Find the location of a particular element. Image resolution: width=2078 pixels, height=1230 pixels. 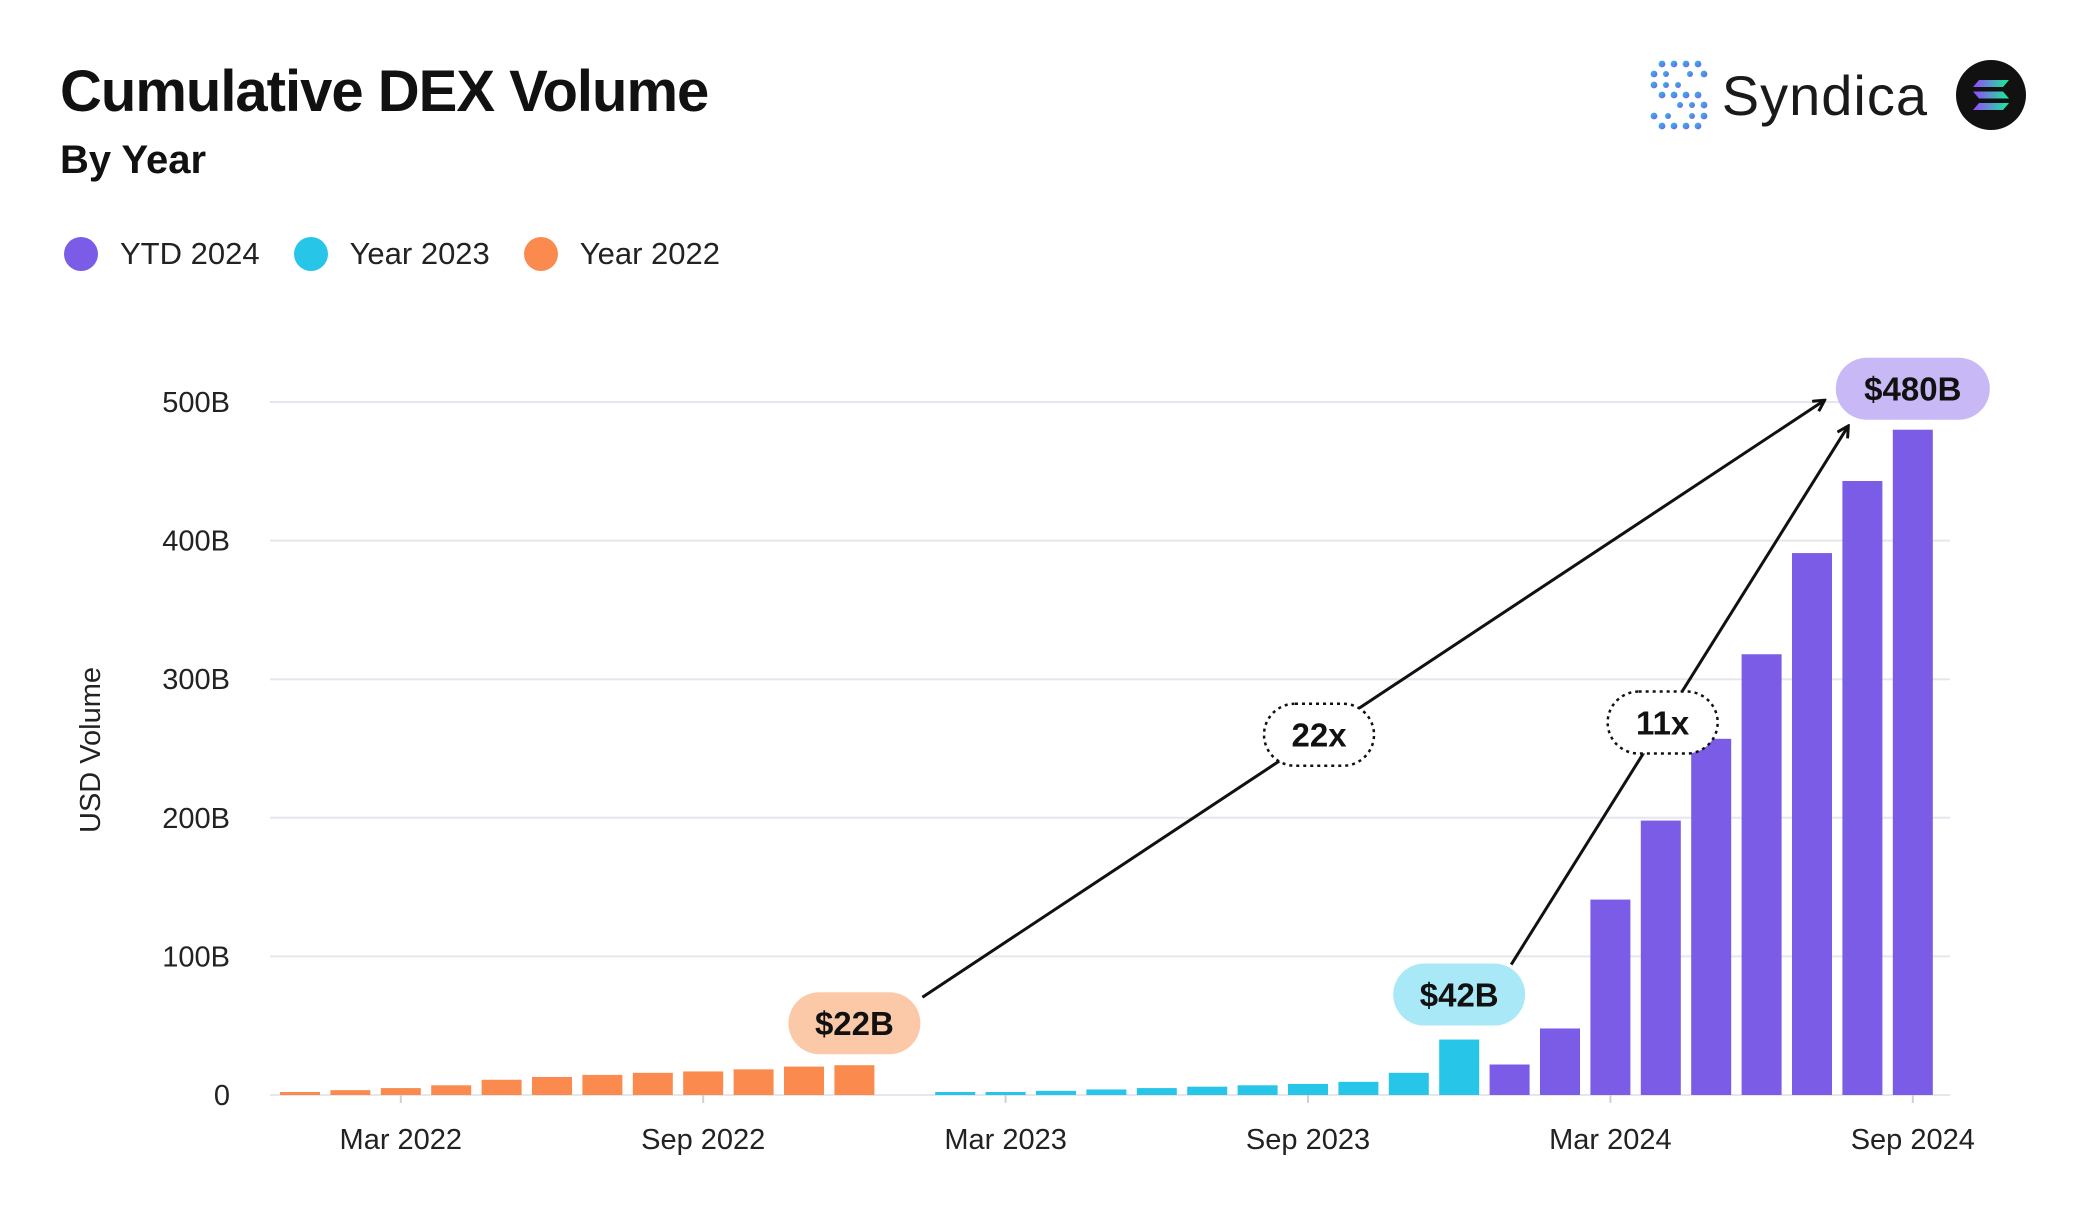

callout-22b: $22B is located at coordinates (854, 1023).